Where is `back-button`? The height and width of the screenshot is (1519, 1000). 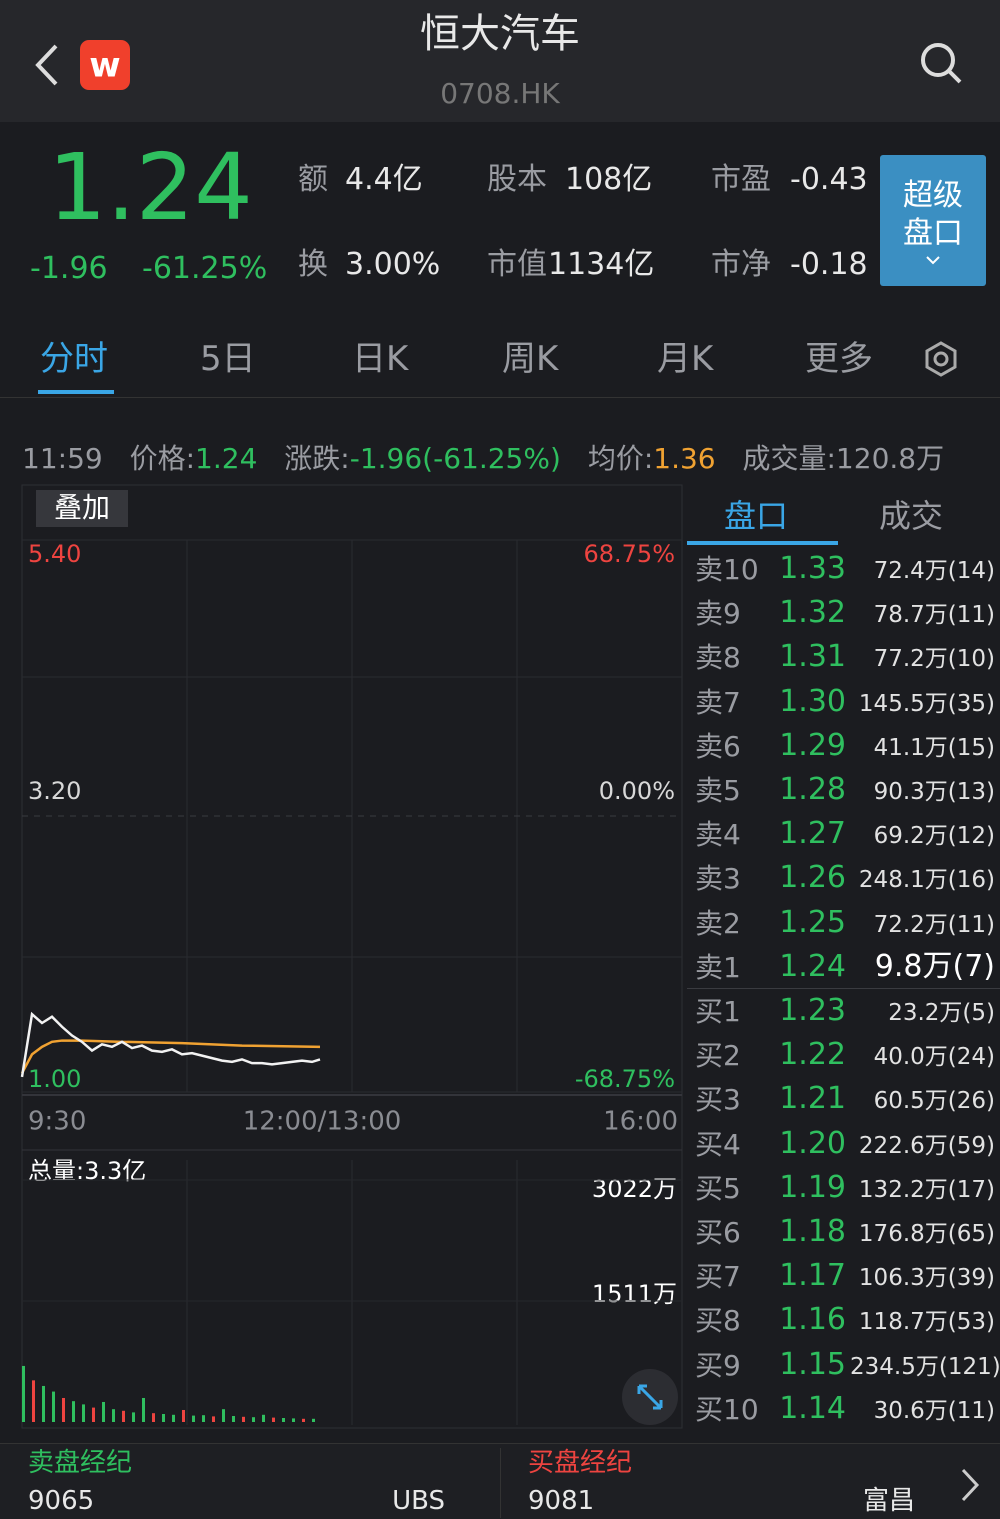 back-button is located at coordinates (47, 65).